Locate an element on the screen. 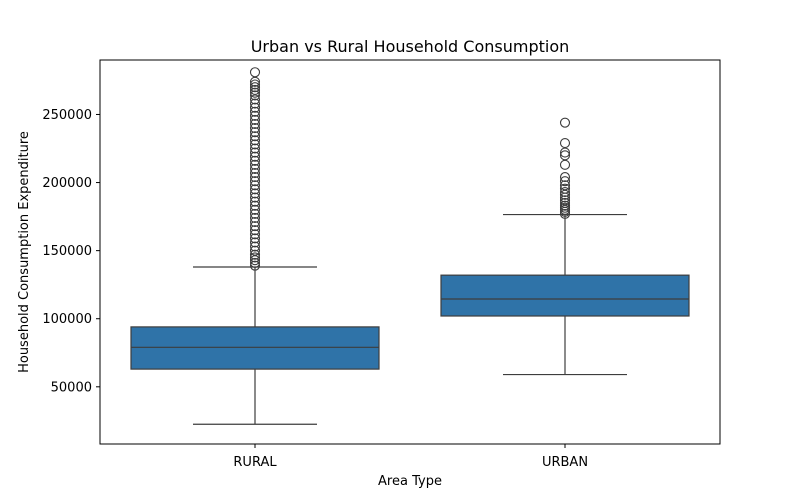 This screenshot has width=800, height=500. y-tick-label: 100000 is located at coordinates (67, 319).